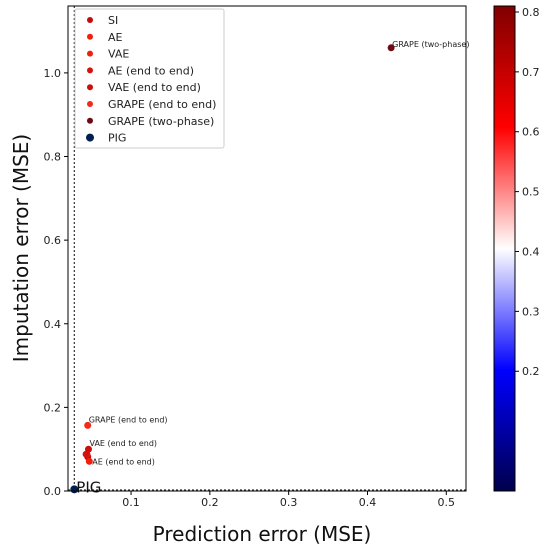 This screenshot has height=547, width=546. Describe the element at coordinates (447, 502) in the screenshot. I see `x-tick-label: 0.5` at that location.